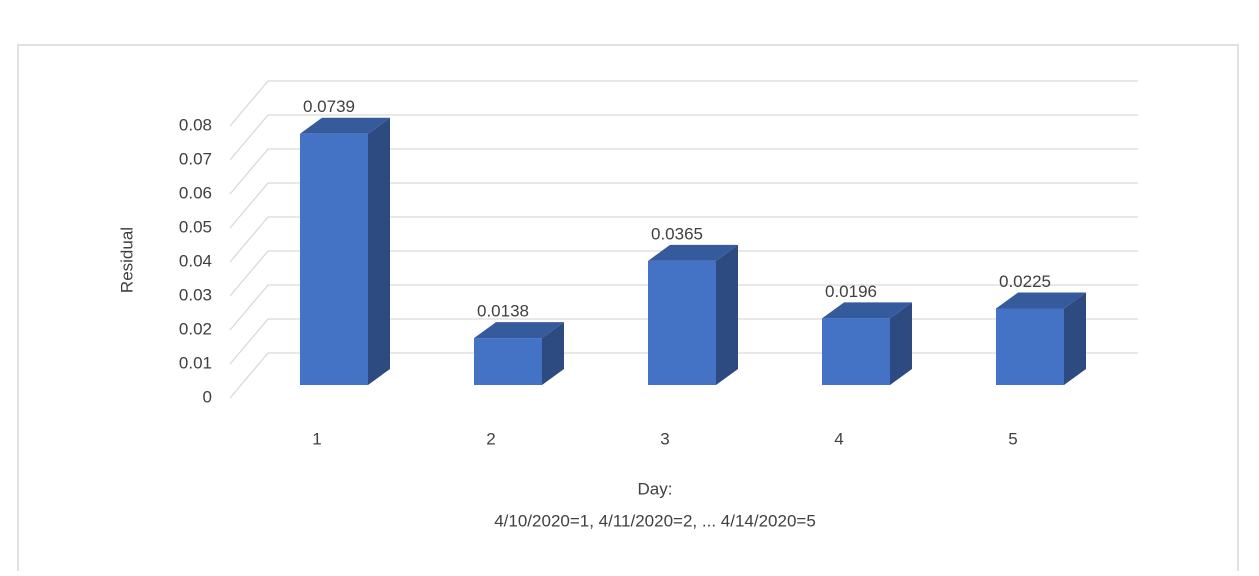  I want to click on x-tick-label: 1, so click(316, 438).